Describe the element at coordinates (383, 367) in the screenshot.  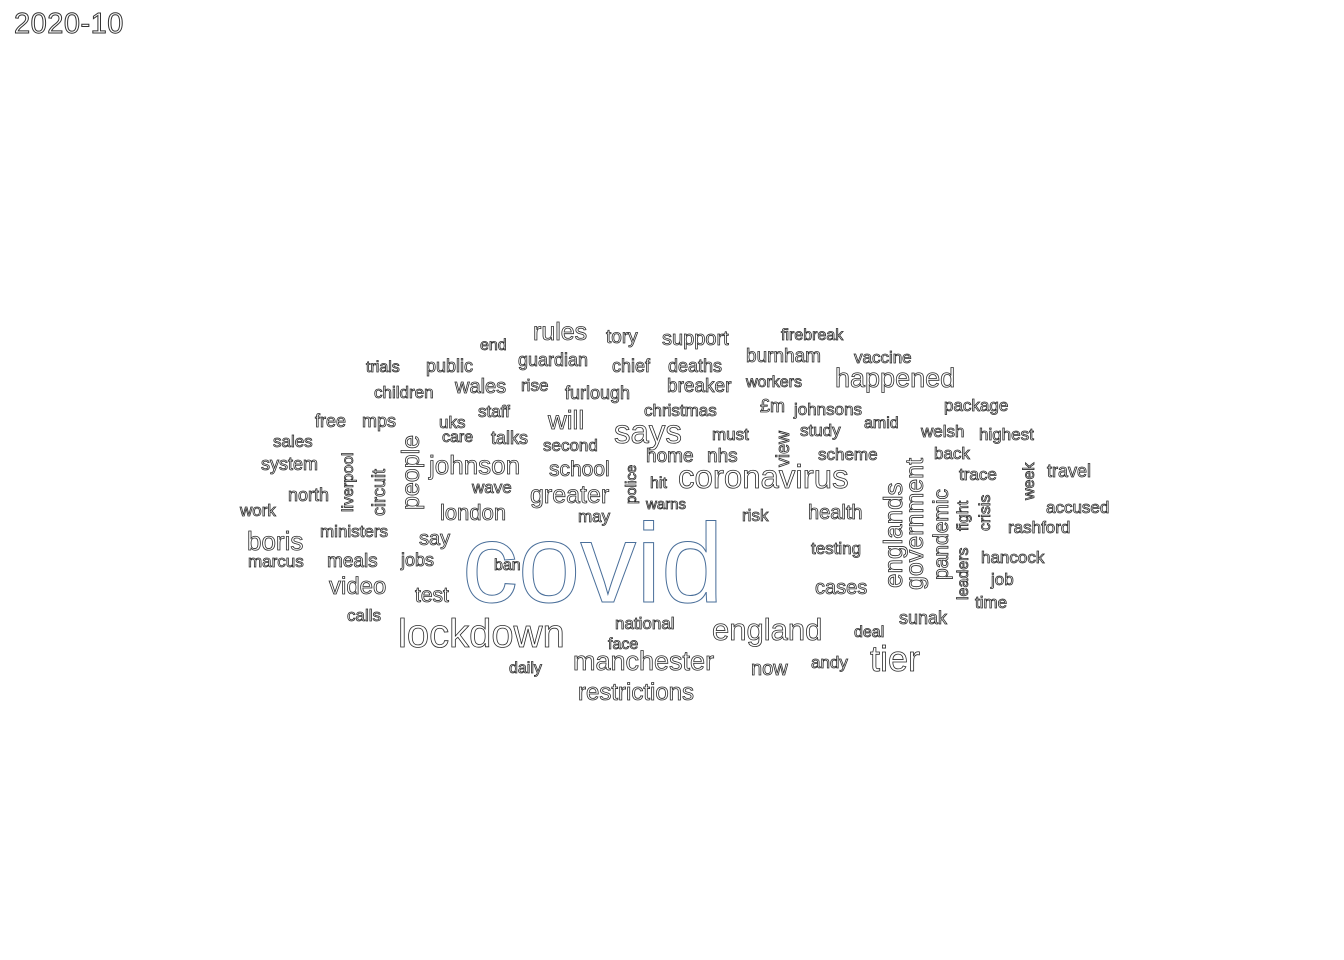
I see `word-trials: trials` at that location.